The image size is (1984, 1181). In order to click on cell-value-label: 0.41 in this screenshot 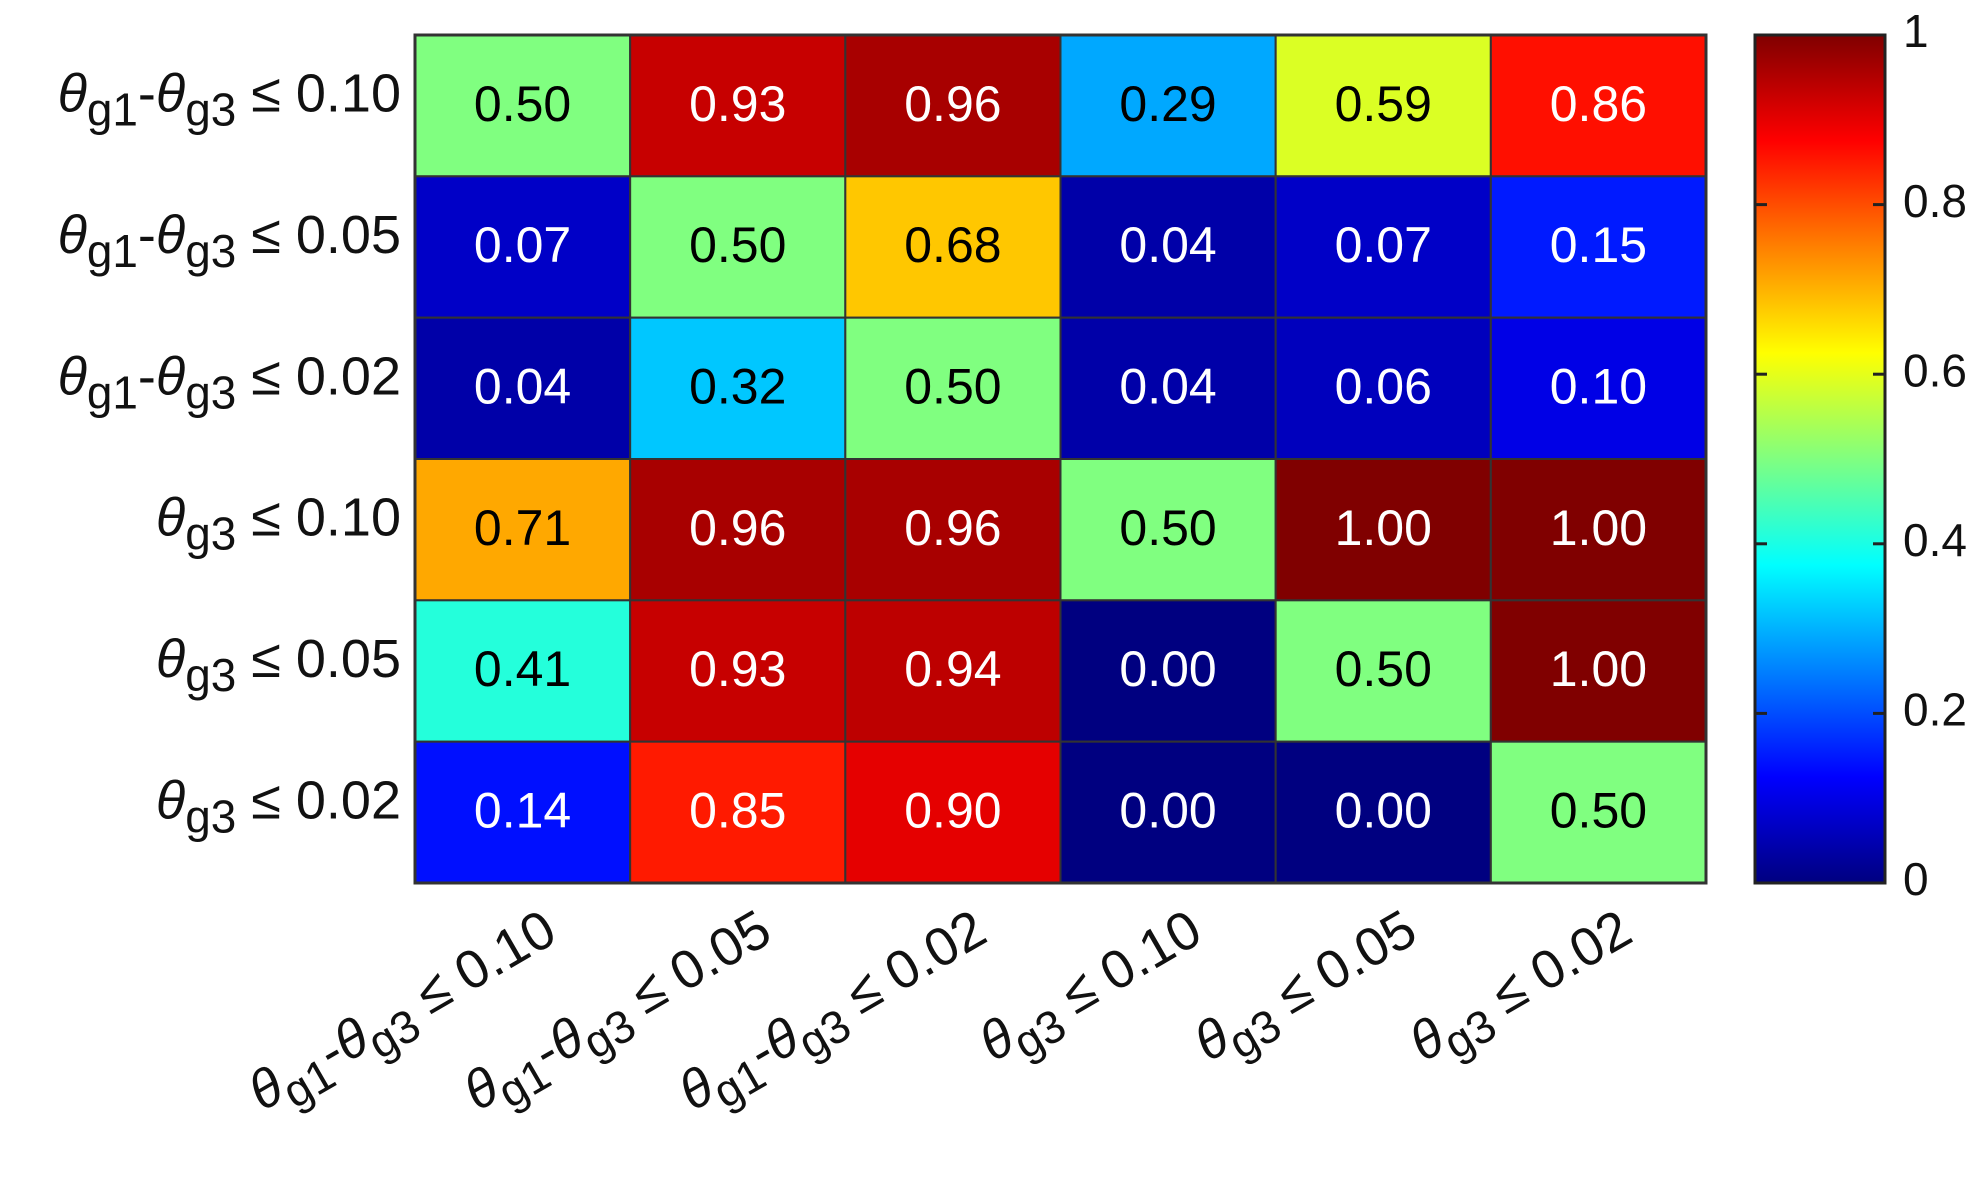, I will do `click(522, 669)`.